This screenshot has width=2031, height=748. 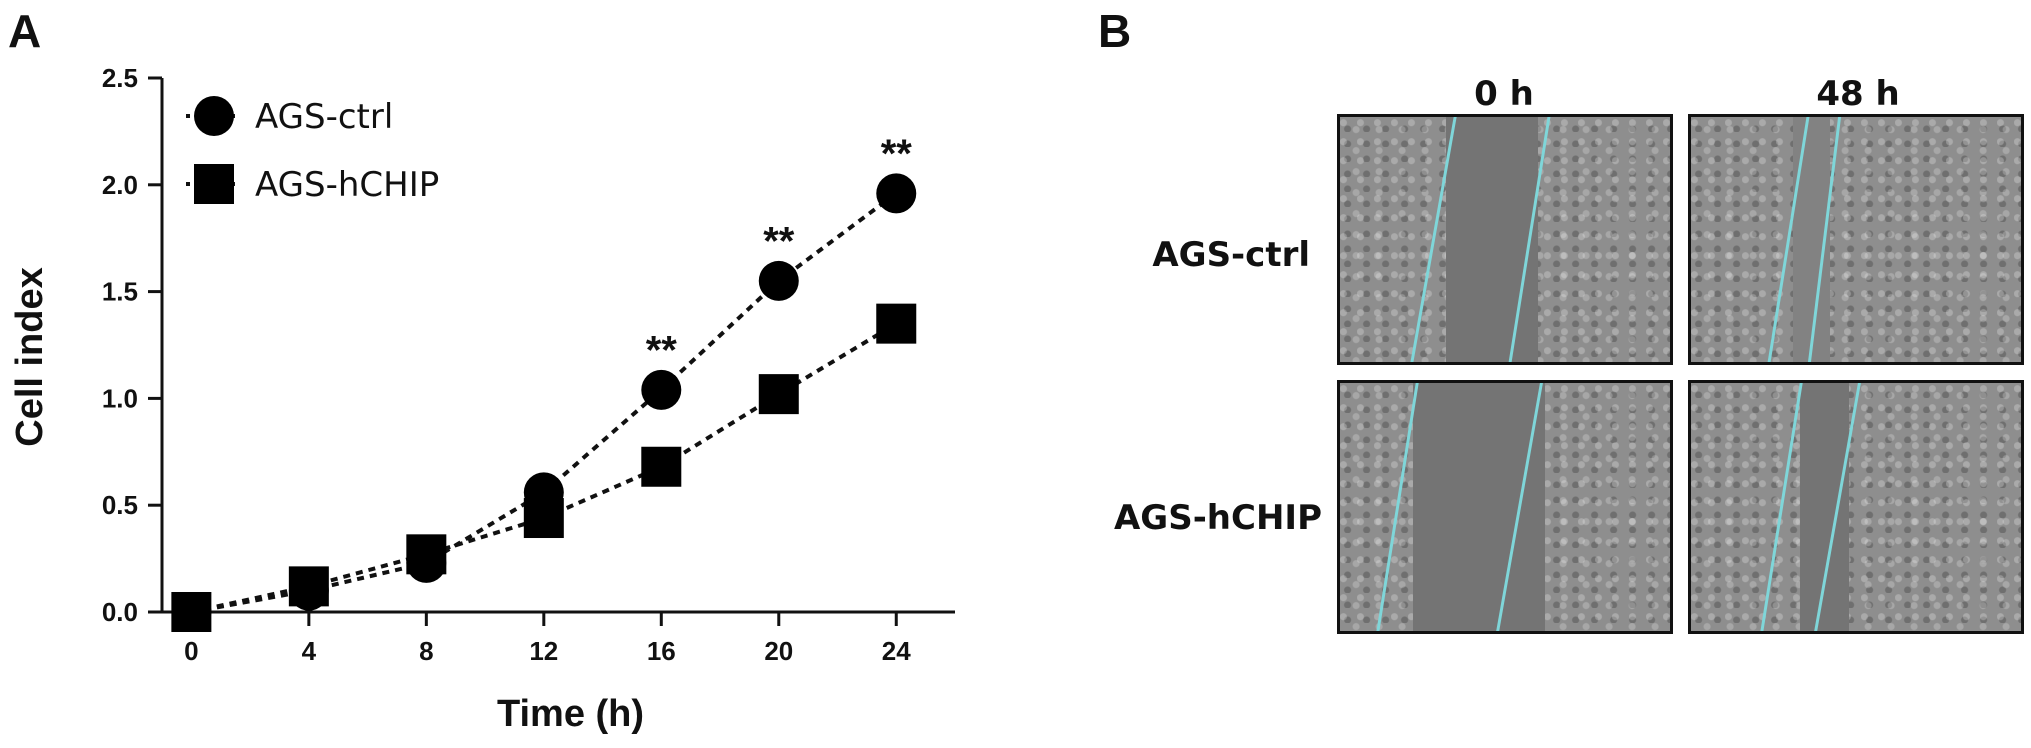 What do you see at coordinates (214, 116) in the screenshot?
I see `legend-marker-ags-ctrl` at bounding box center [214, 116].